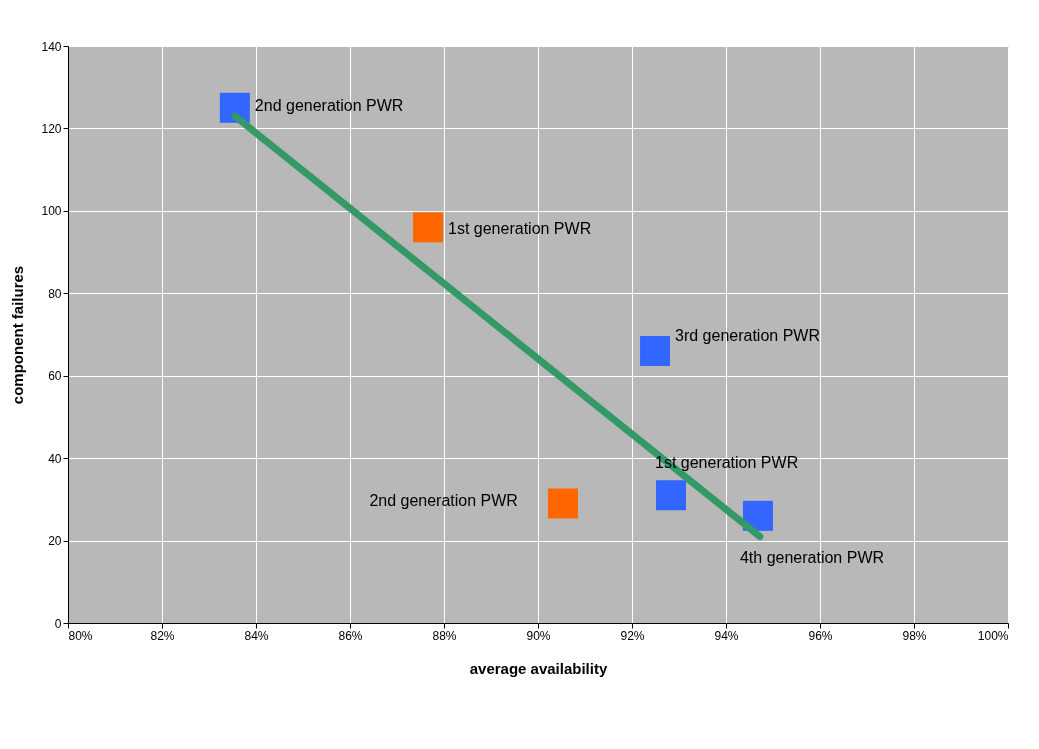 Image resolution: width=1039 pixels, height=749 pixels. Describe the element at coordinates (55, 458) in the screenshot. I see `y-tick-label: 40` at that location.